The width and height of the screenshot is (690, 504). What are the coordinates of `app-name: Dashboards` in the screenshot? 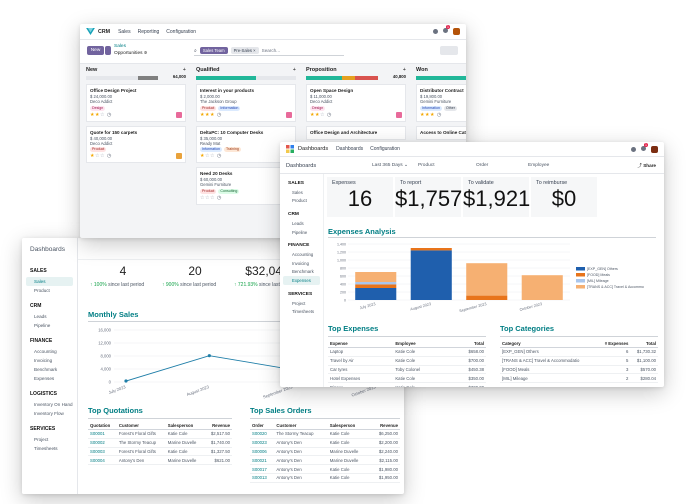 It's located at (313, 149).